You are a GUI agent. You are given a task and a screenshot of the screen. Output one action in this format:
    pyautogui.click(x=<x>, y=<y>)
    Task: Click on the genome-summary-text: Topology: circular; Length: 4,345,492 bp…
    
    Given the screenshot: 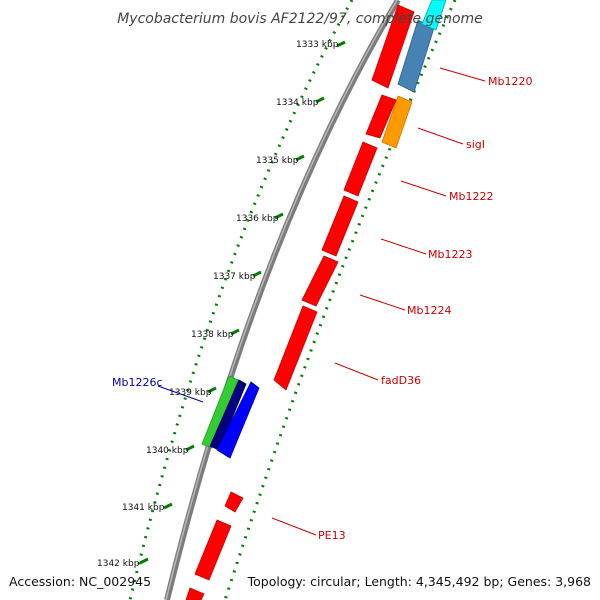 What is the action you would take?
    pyautogui.click(x=419, y=581)
    